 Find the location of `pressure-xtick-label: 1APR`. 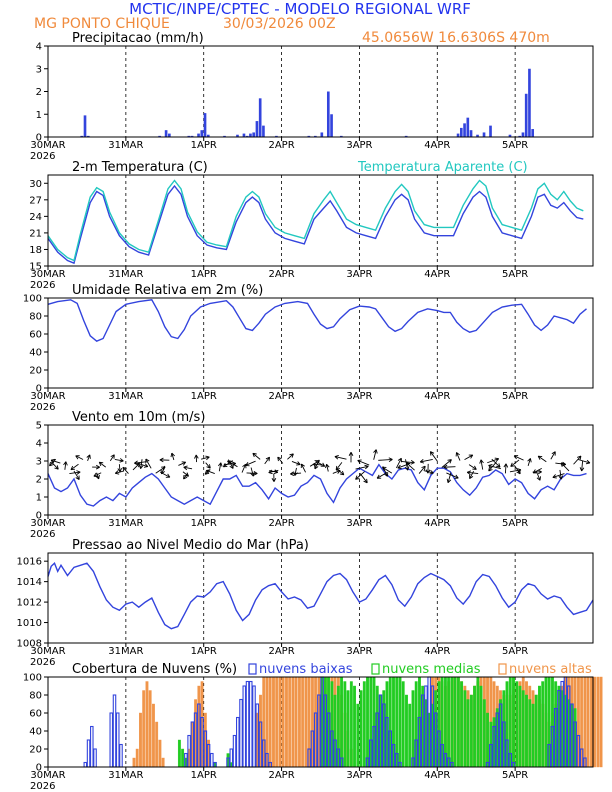

pressure-xtick-label: 1APR is located at coordinates (204, 651).